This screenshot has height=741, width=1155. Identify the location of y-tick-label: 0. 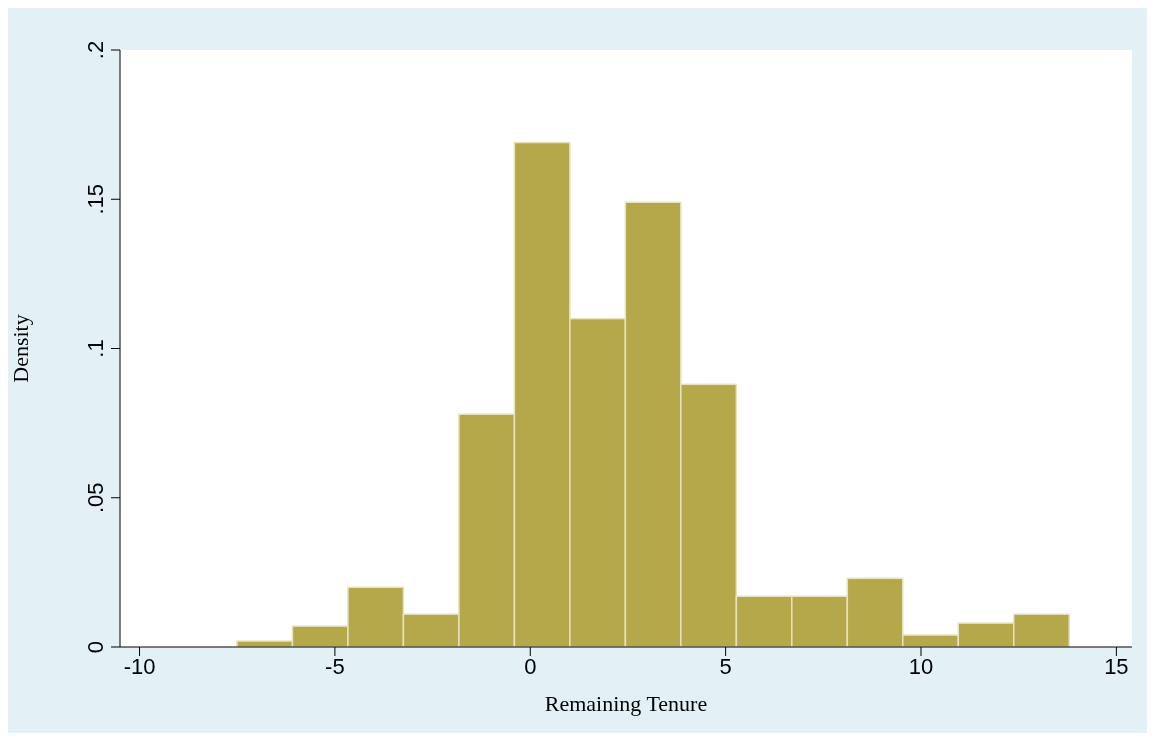
(95, 647).